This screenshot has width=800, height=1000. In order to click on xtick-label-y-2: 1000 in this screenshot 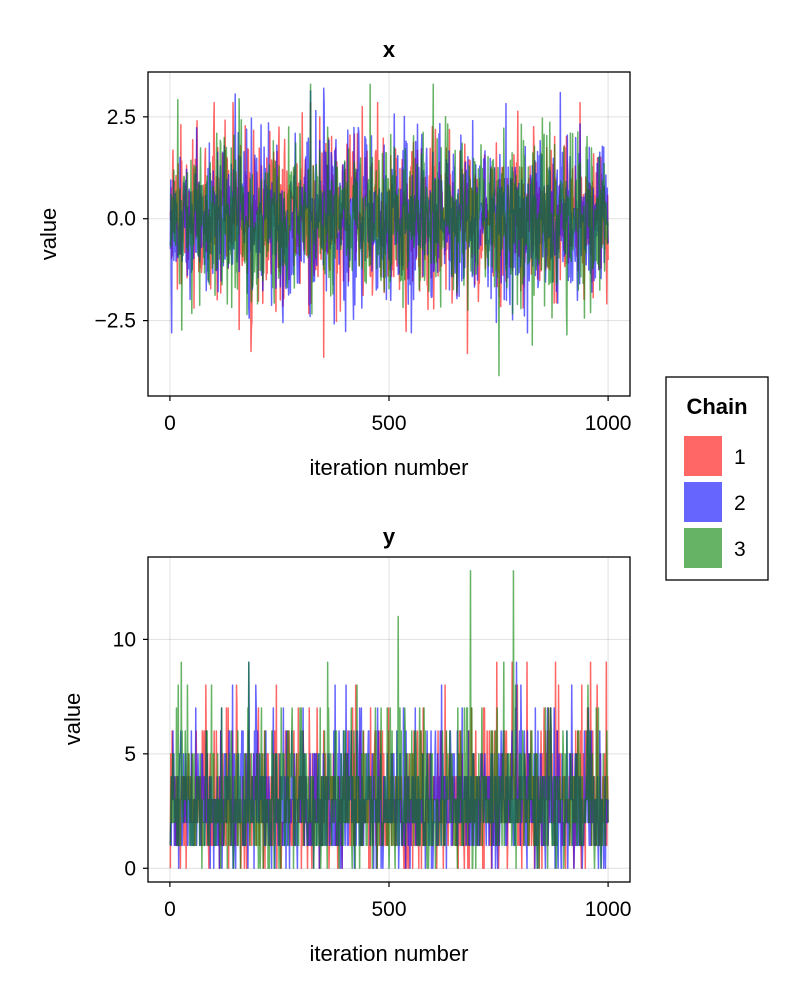, I will do `click(608, 909)`.